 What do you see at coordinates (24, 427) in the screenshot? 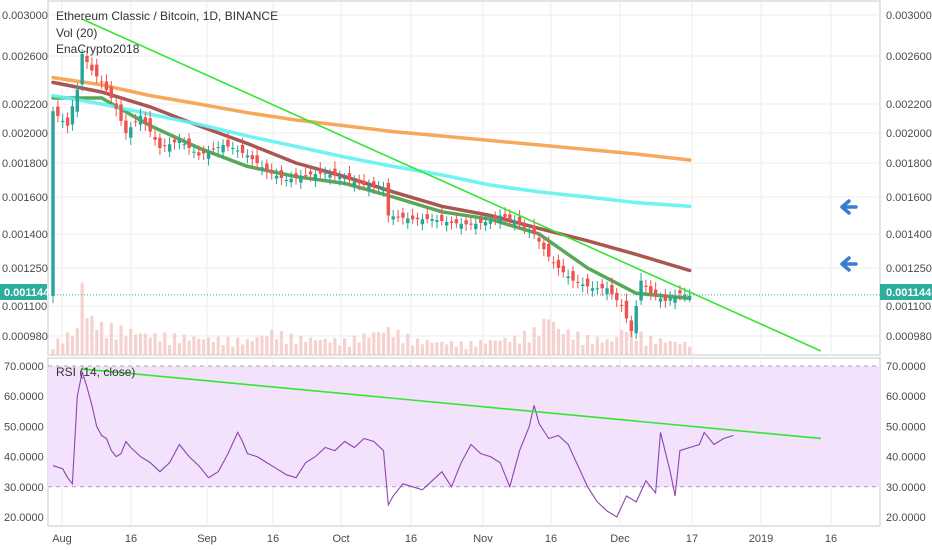
I see `rsi-ytick-left: 50.0000` at bounding box center [24, 427].